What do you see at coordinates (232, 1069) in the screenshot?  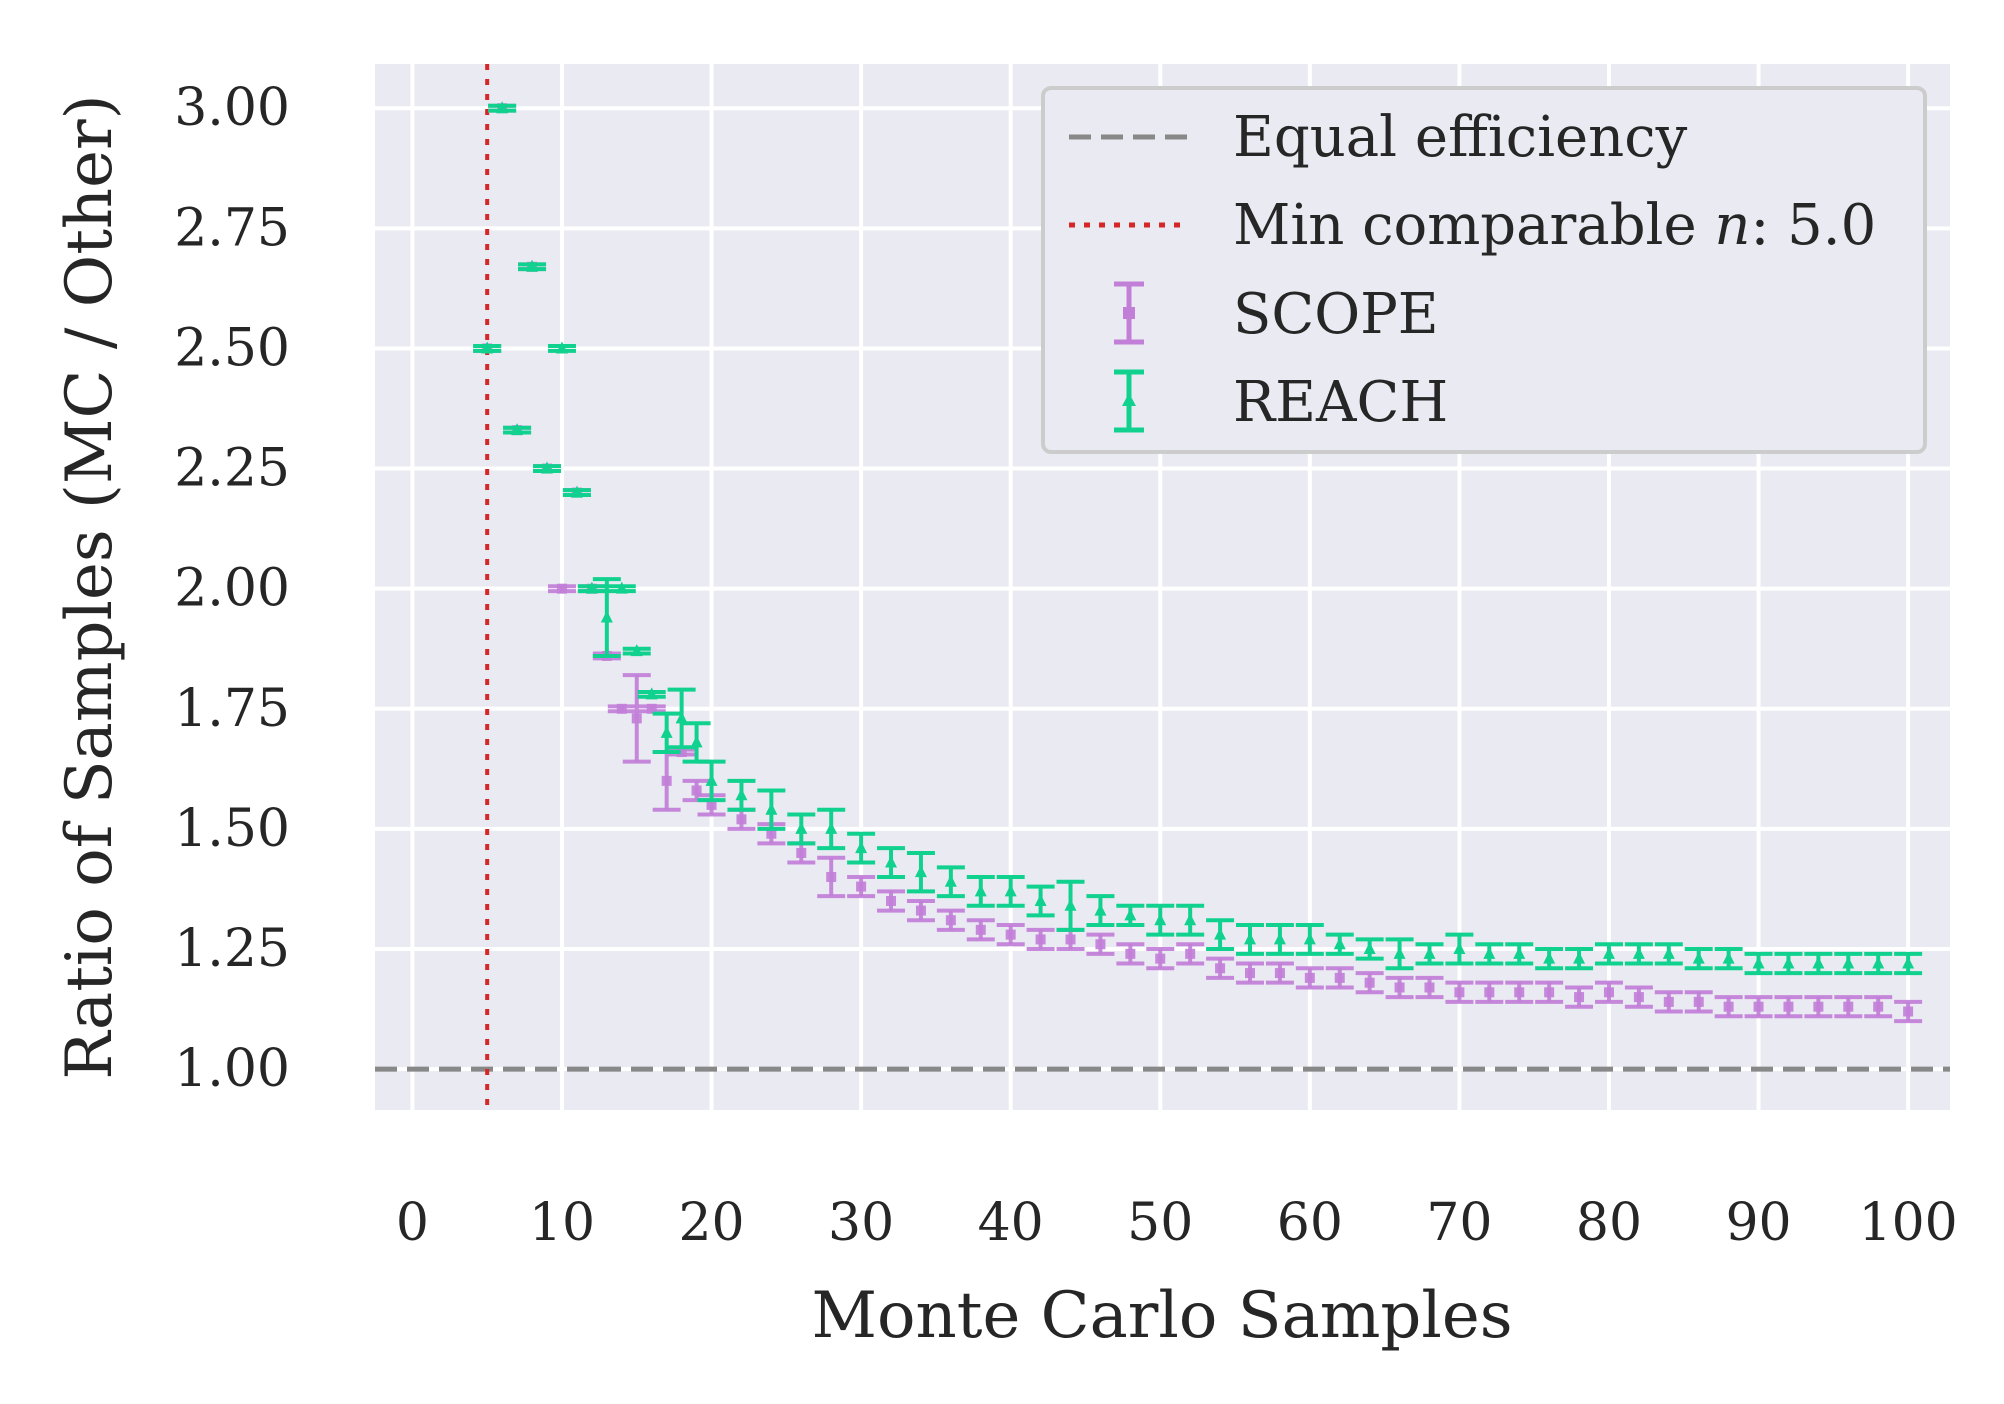 I see `y-tick-label: 1.00` at bounding box center [232, 1069].